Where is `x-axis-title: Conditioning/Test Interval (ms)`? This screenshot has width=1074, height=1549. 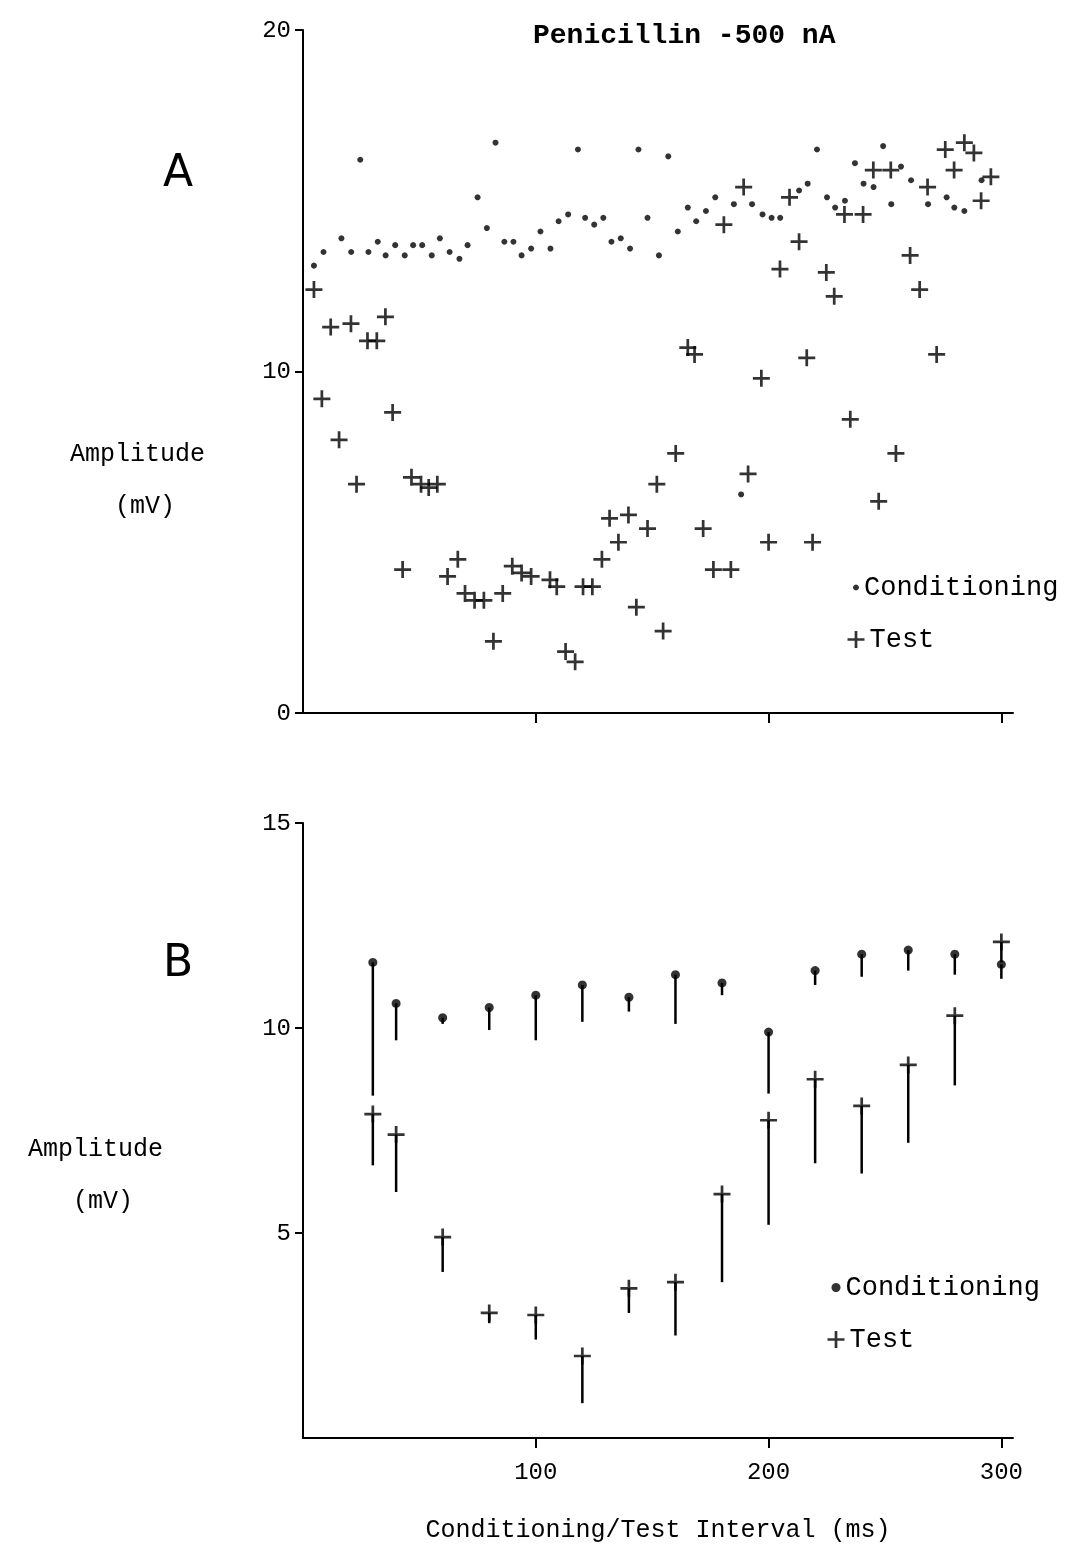
x-axis-title: Conditioning/Test Interval (ms) is located at coordinates (658, 1530).